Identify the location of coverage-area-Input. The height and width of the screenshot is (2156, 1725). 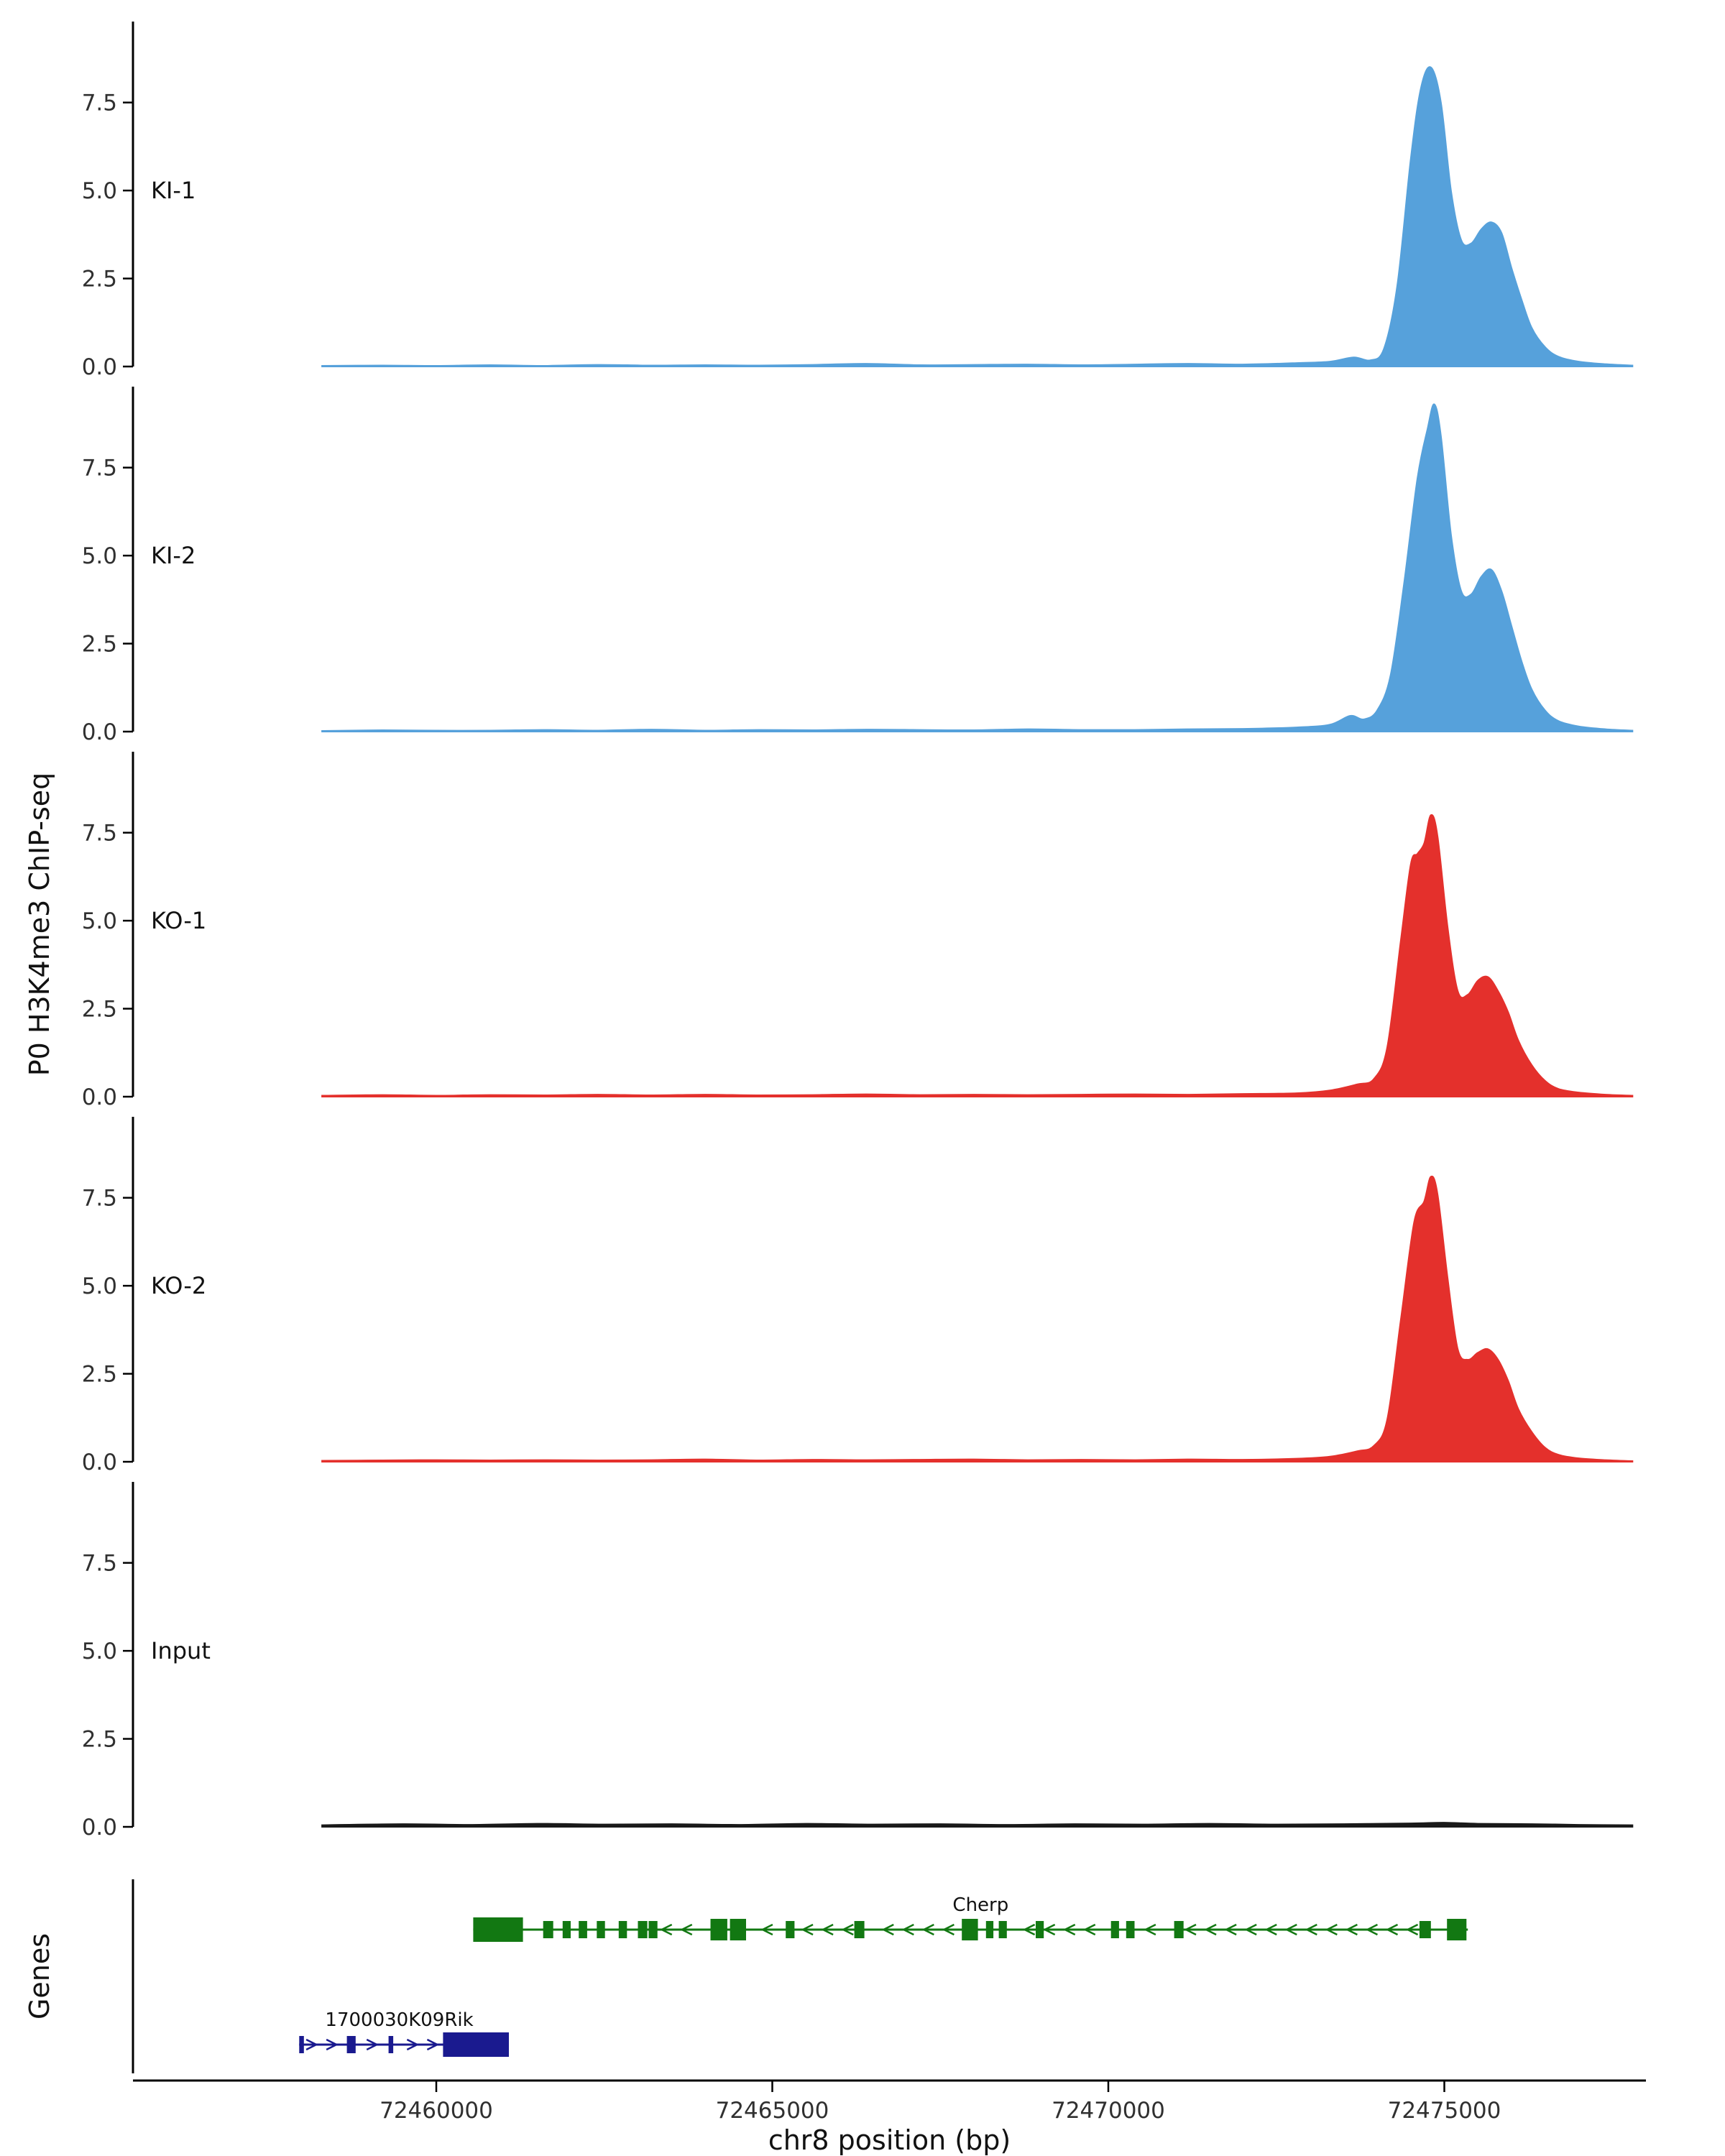
(977, 1825).